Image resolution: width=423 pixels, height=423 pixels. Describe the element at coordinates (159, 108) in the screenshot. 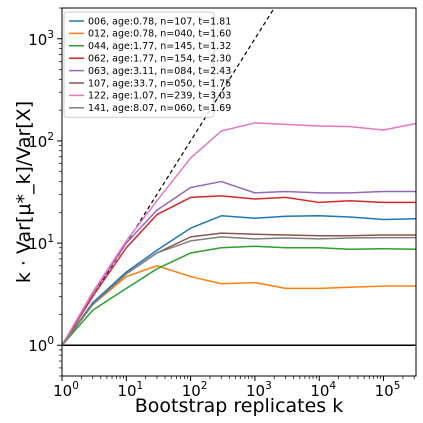

I see `legend-entry: 141, age:8.07, n=060, t=1.69` at that location.